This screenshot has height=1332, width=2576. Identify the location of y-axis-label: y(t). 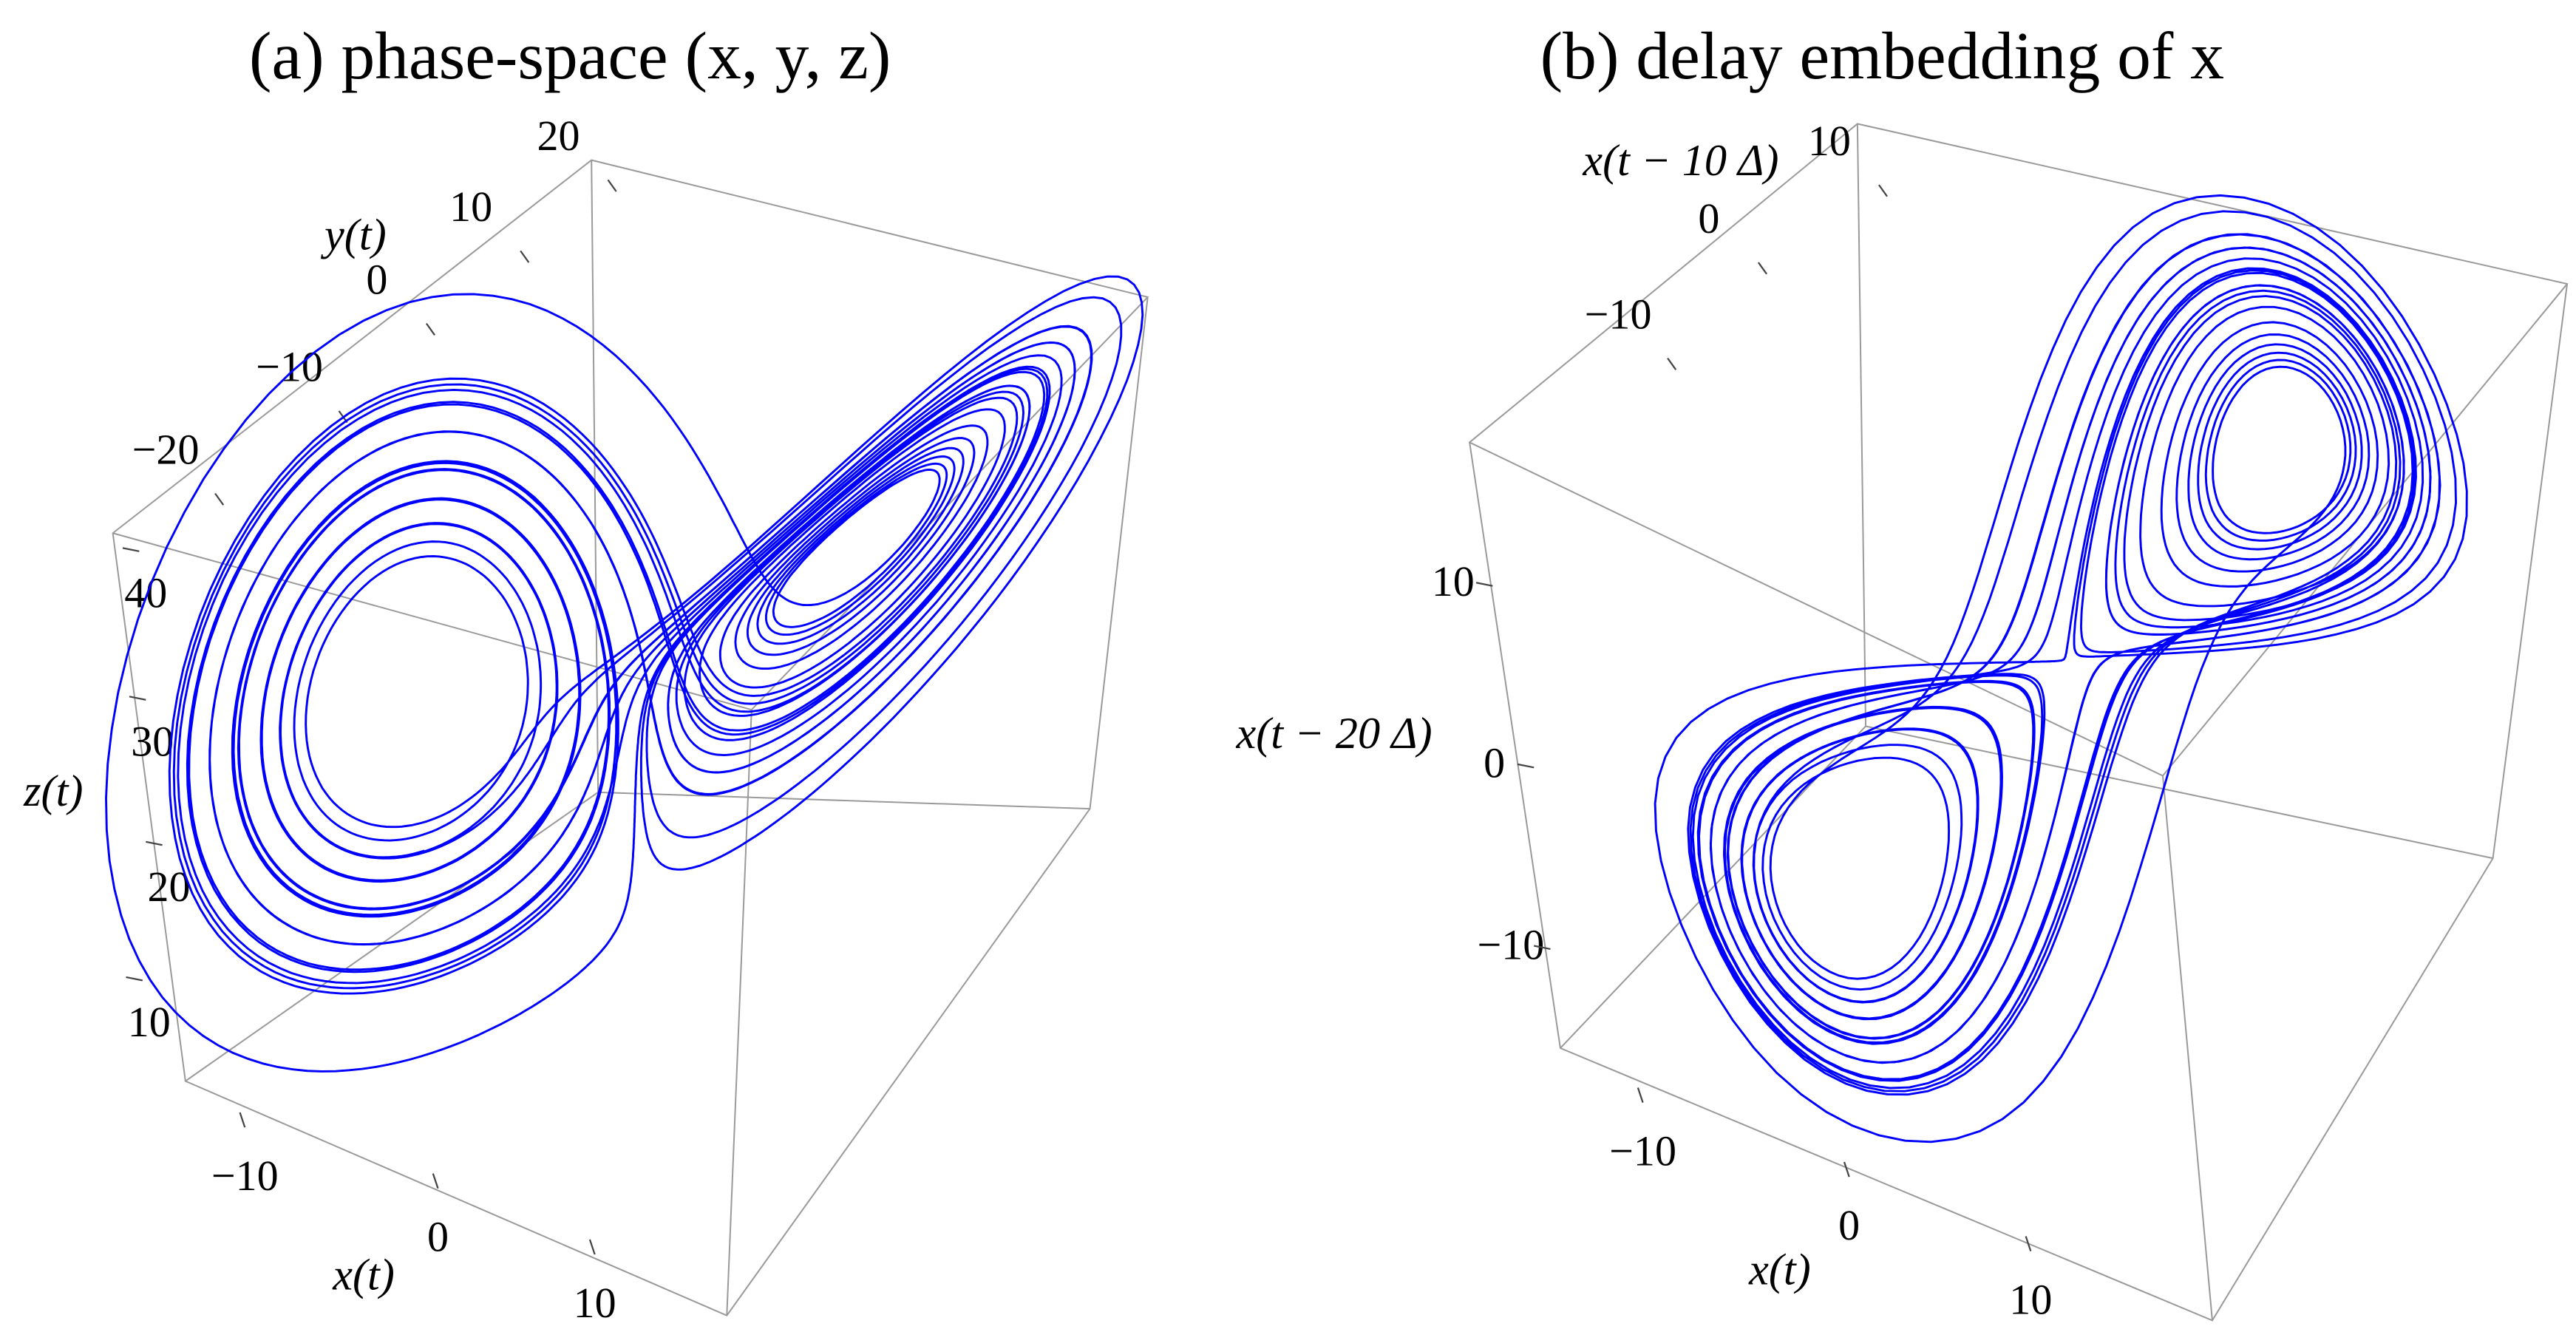
(353, 235).